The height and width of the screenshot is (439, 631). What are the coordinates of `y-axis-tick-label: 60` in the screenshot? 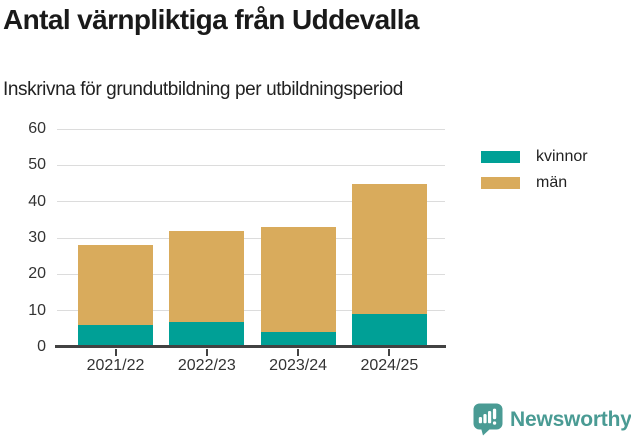 It's located at (37, 128).